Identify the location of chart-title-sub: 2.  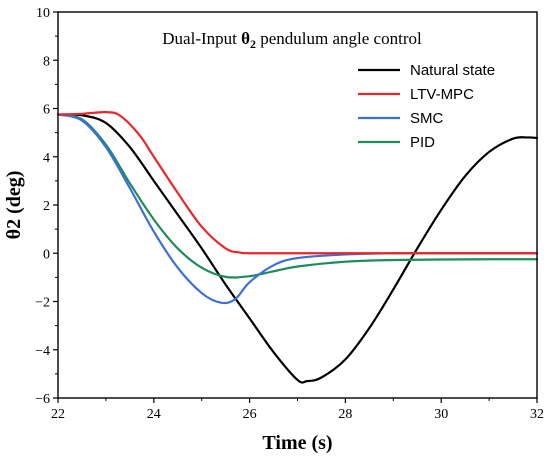
(253, 44).